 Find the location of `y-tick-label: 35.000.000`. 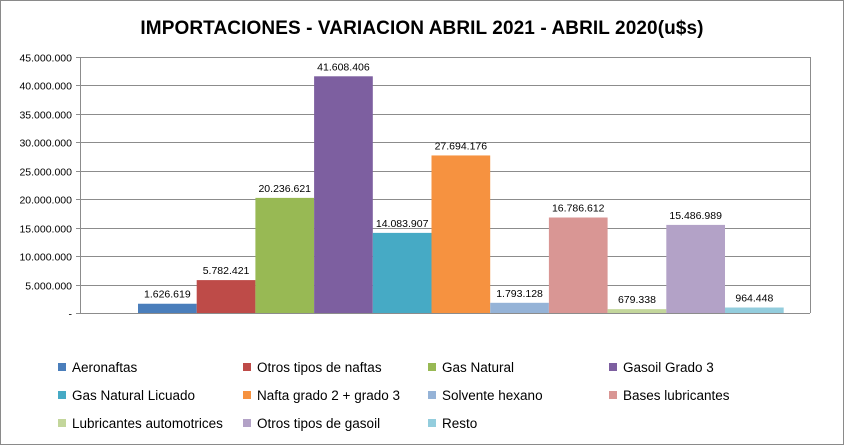

y-tick-label: 35.000.000 is located at coordinates (45, 116).